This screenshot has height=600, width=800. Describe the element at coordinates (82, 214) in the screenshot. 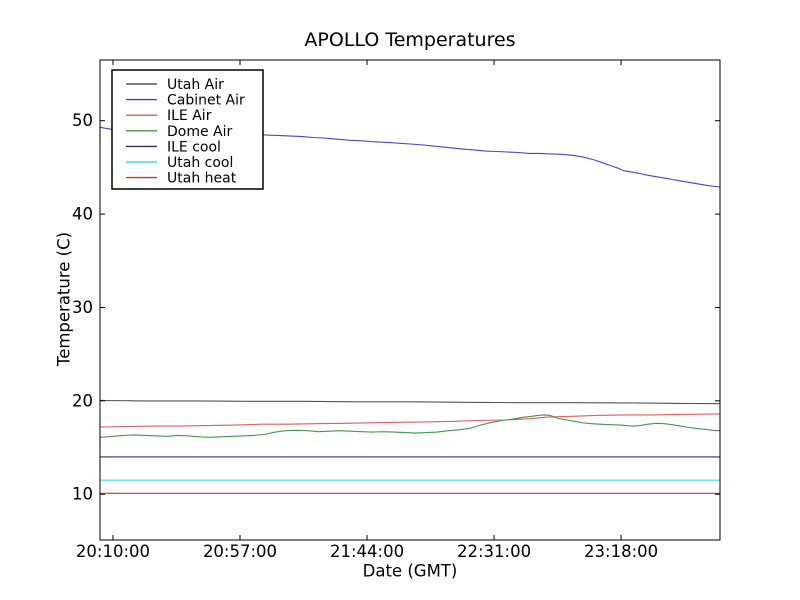

I see `y-tick-label: 40` at that location.